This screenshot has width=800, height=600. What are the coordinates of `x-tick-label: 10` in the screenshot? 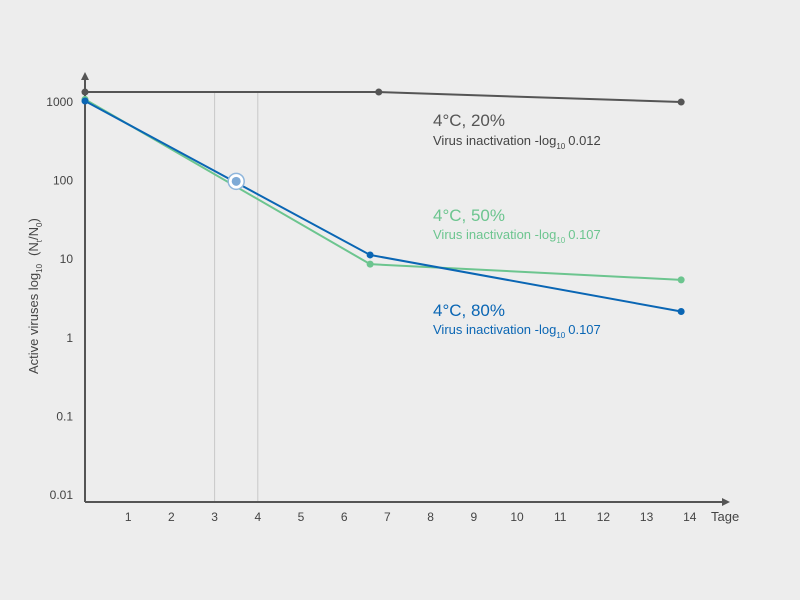 It's located at (517, 517).